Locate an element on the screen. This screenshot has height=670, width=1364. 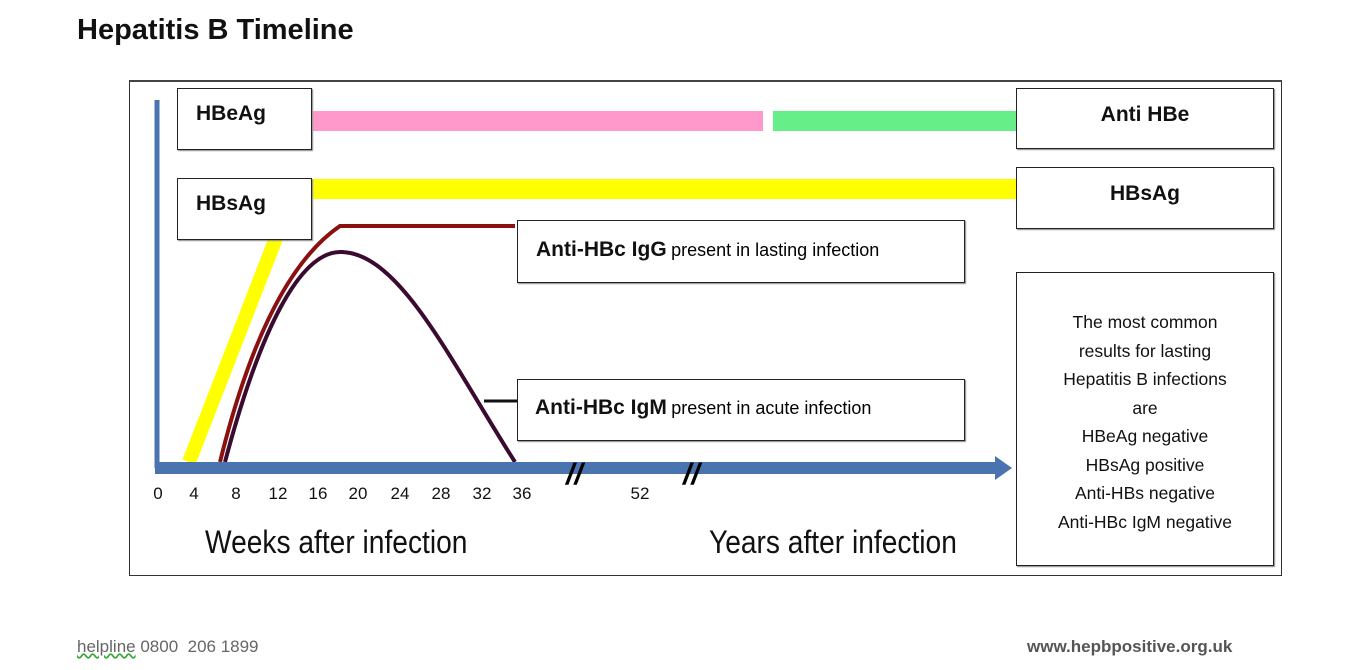
igm-desc: present in acute infection is located at coordinates (771, 408).